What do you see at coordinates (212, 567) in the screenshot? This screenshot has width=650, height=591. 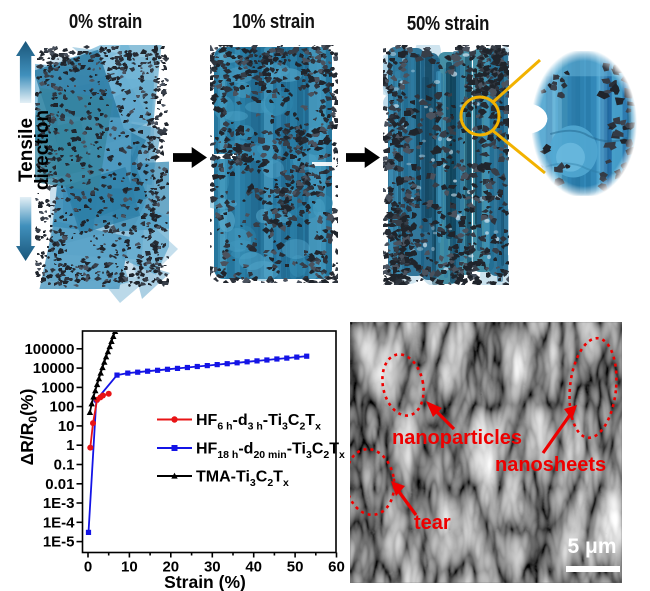 I see `svg-text: 30` at bounding box center [212, 567].